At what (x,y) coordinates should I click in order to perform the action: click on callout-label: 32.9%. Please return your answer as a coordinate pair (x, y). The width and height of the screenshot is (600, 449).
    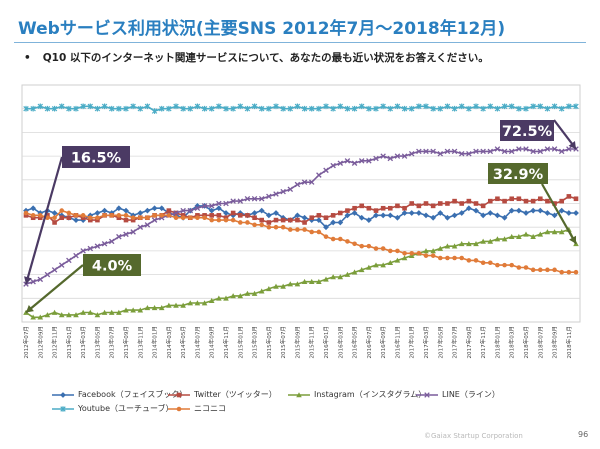
    Looking at the image, I should click on (518, 175).